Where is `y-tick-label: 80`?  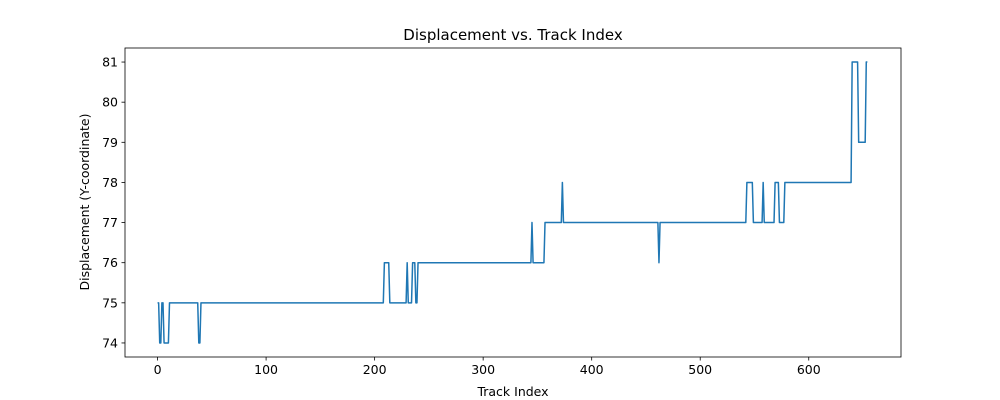
y-tick-label: 80 is located at coordinates (110, 102).